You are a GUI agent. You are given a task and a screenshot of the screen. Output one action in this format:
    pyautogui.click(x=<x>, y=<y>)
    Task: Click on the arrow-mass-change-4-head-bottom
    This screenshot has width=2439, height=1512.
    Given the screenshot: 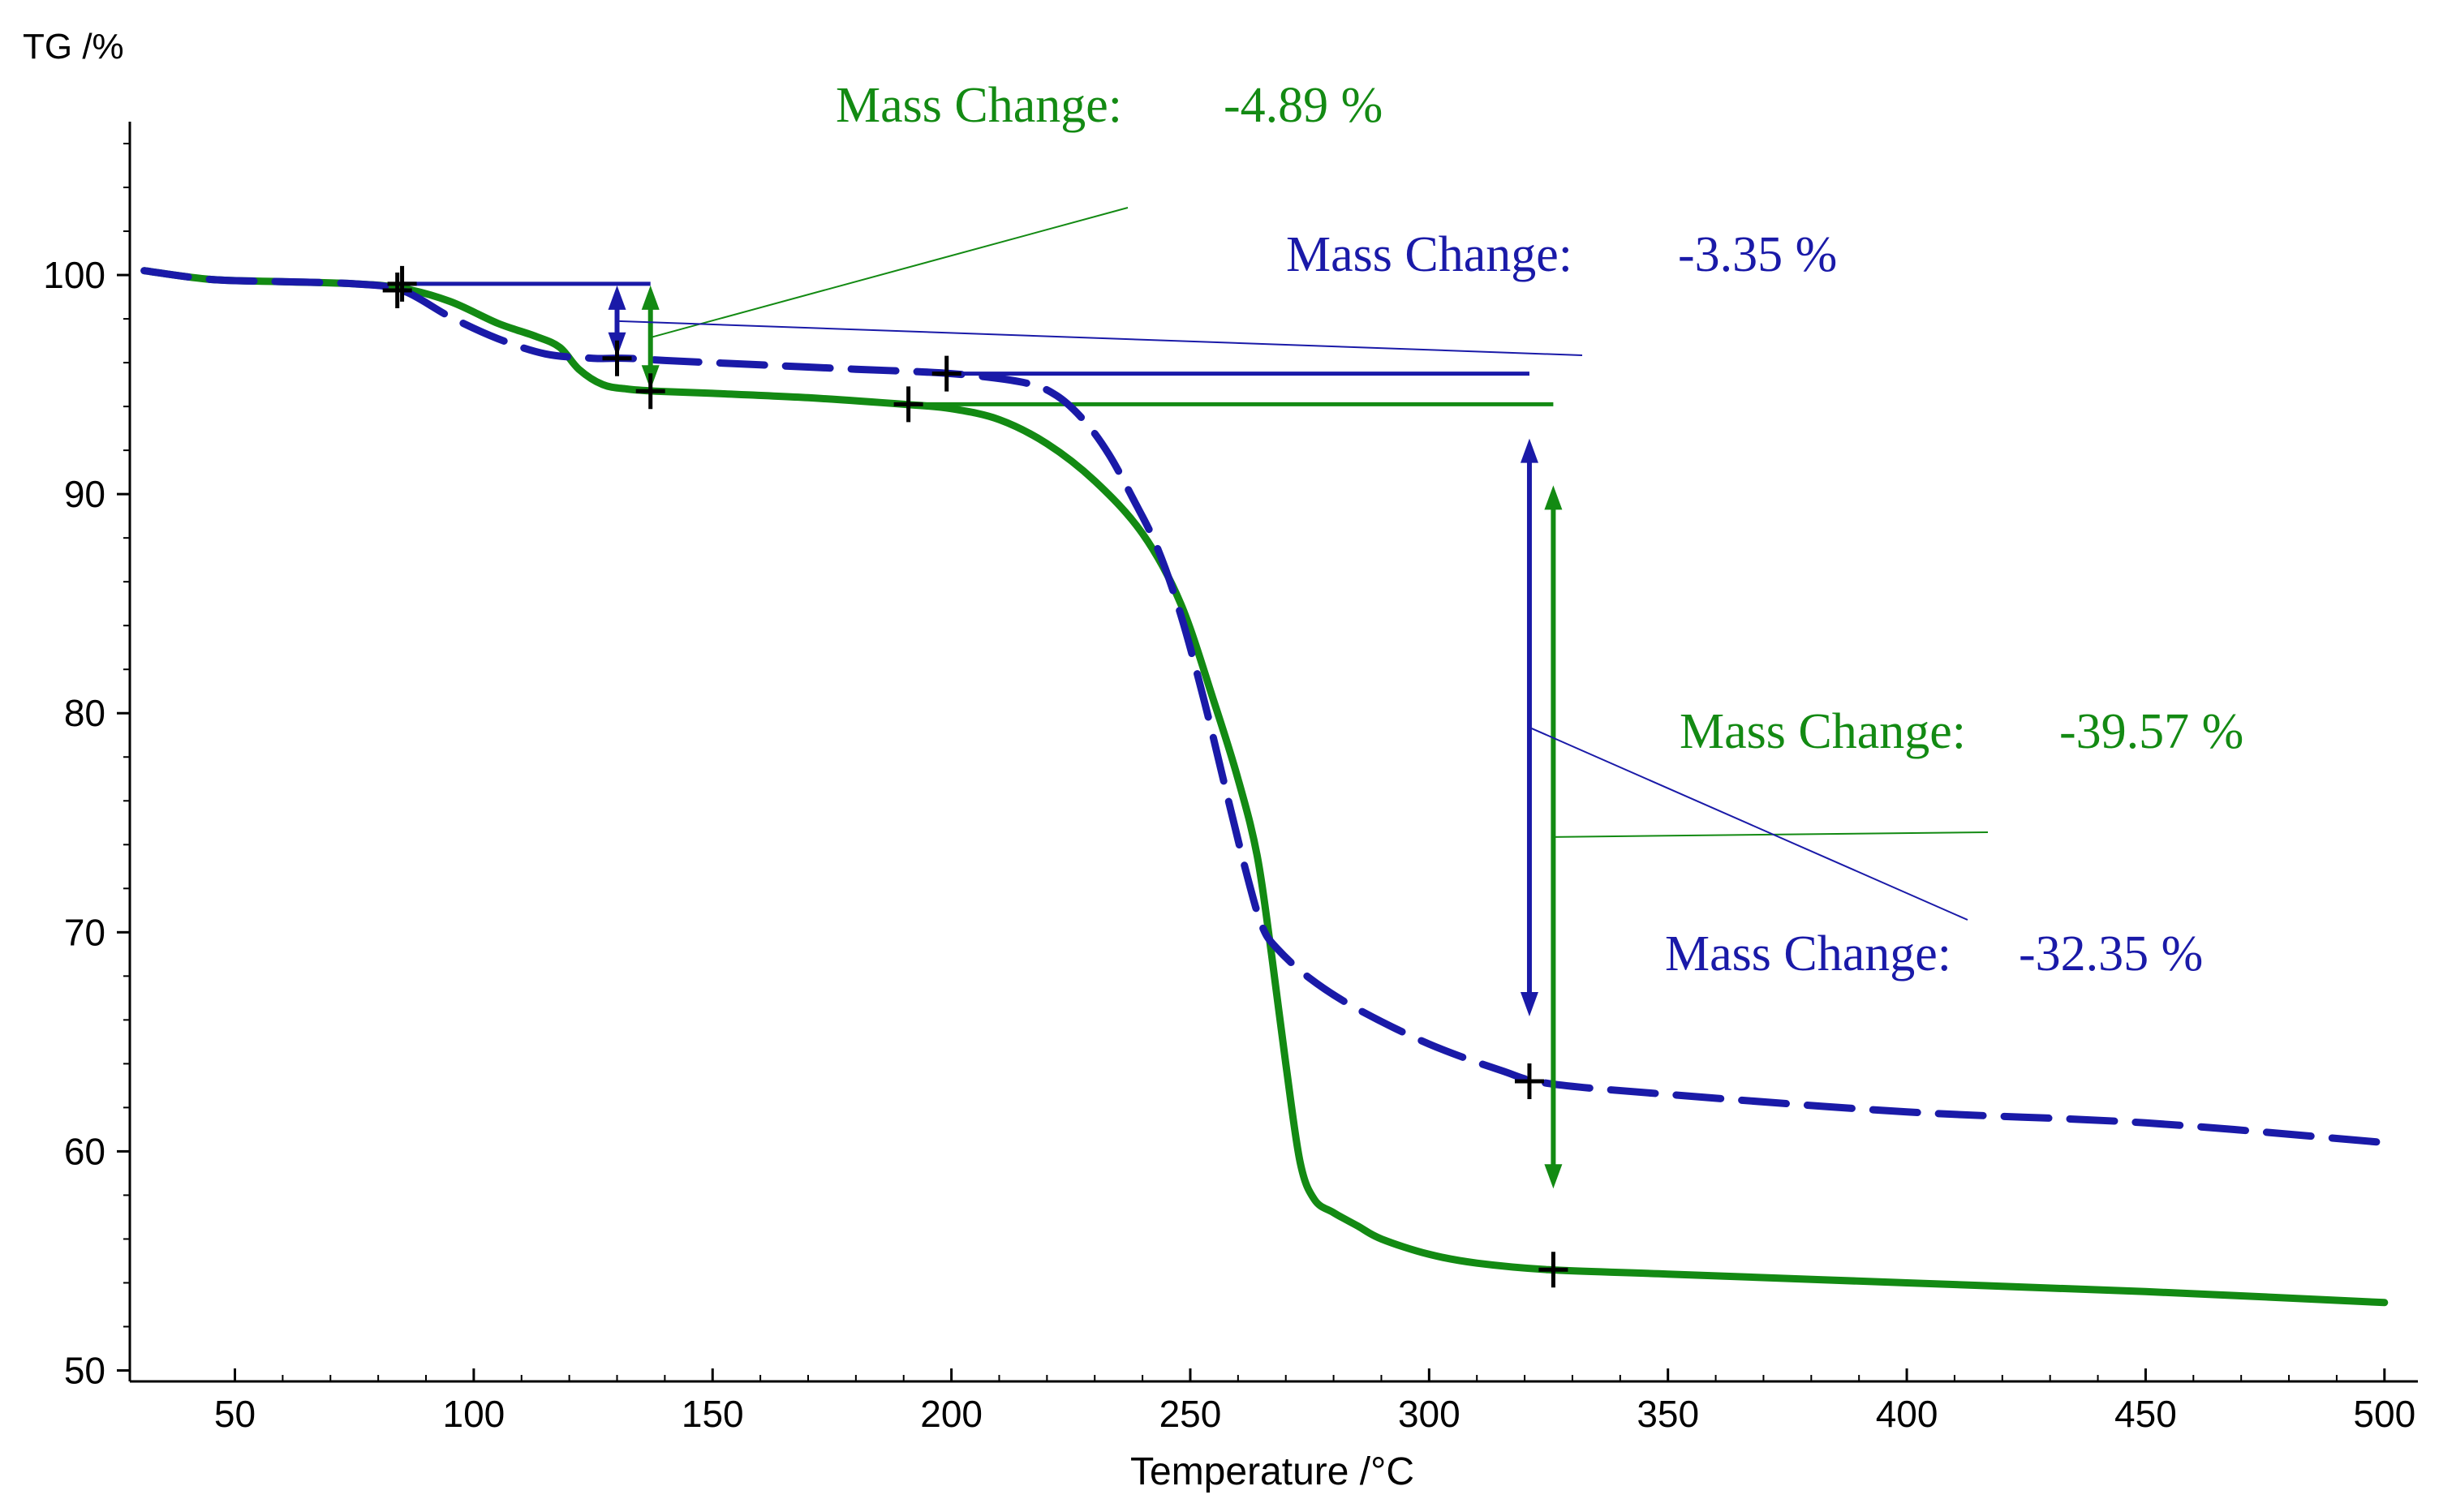 What is the action you would take?
    pyautogui.click(x=1529, y=1003)
    